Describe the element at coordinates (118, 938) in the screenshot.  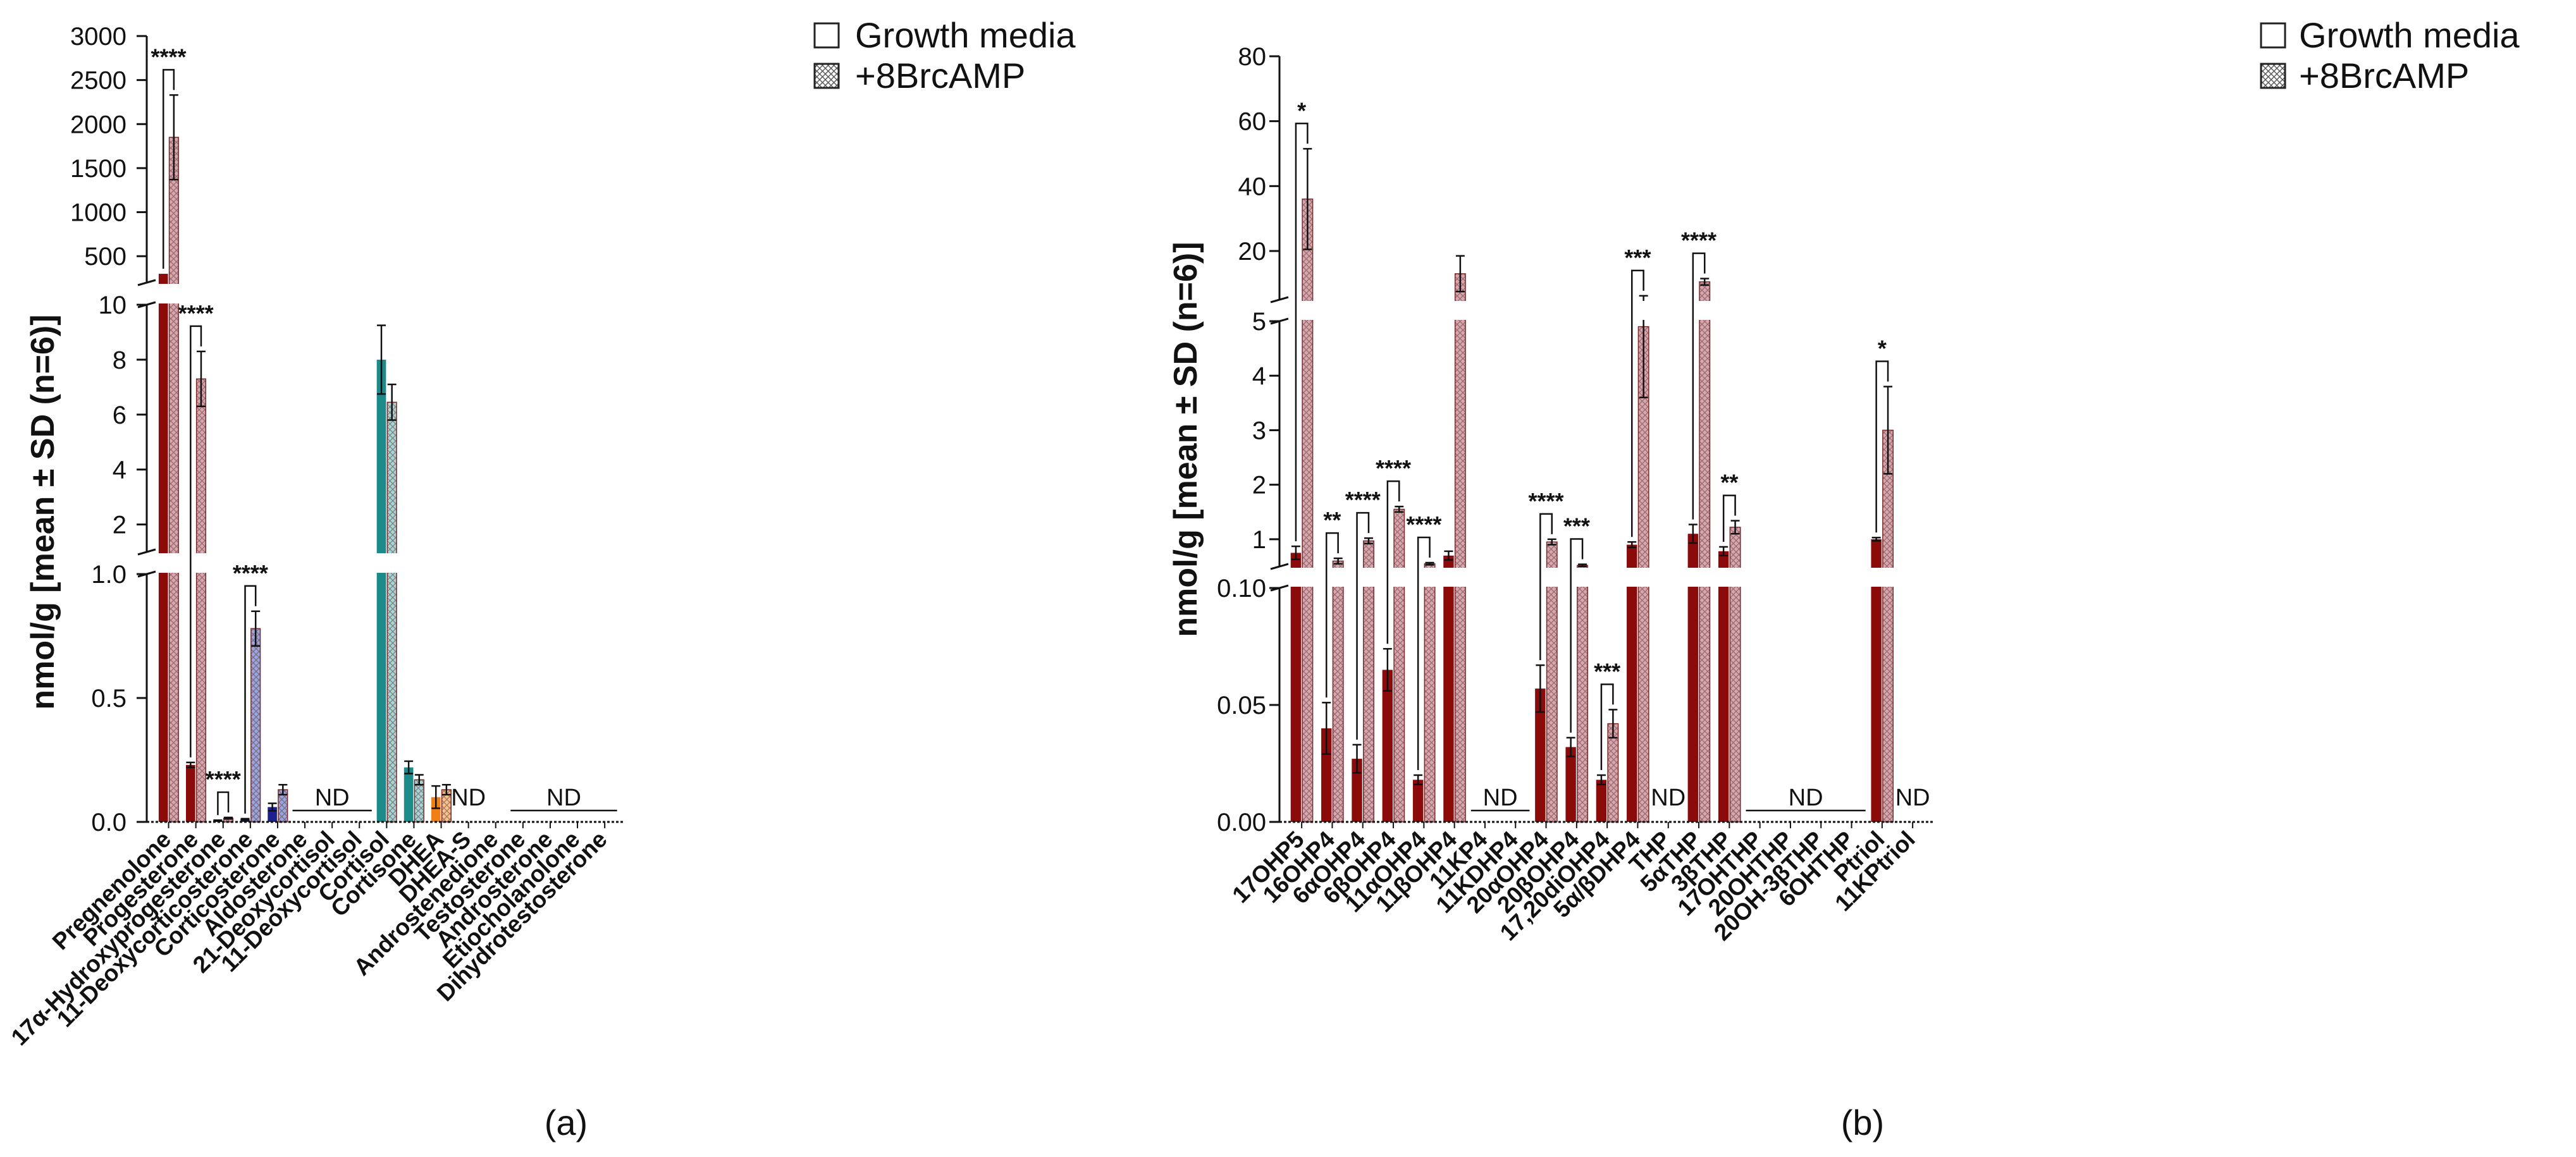
I see `x-category-label: 17α-Hydroxyprogesterone` at that location.